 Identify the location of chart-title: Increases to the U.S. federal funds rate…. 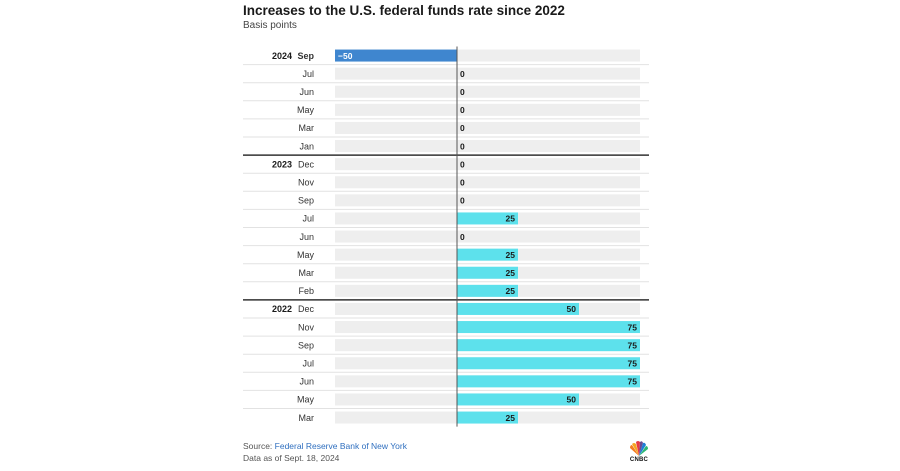
(404, 10).